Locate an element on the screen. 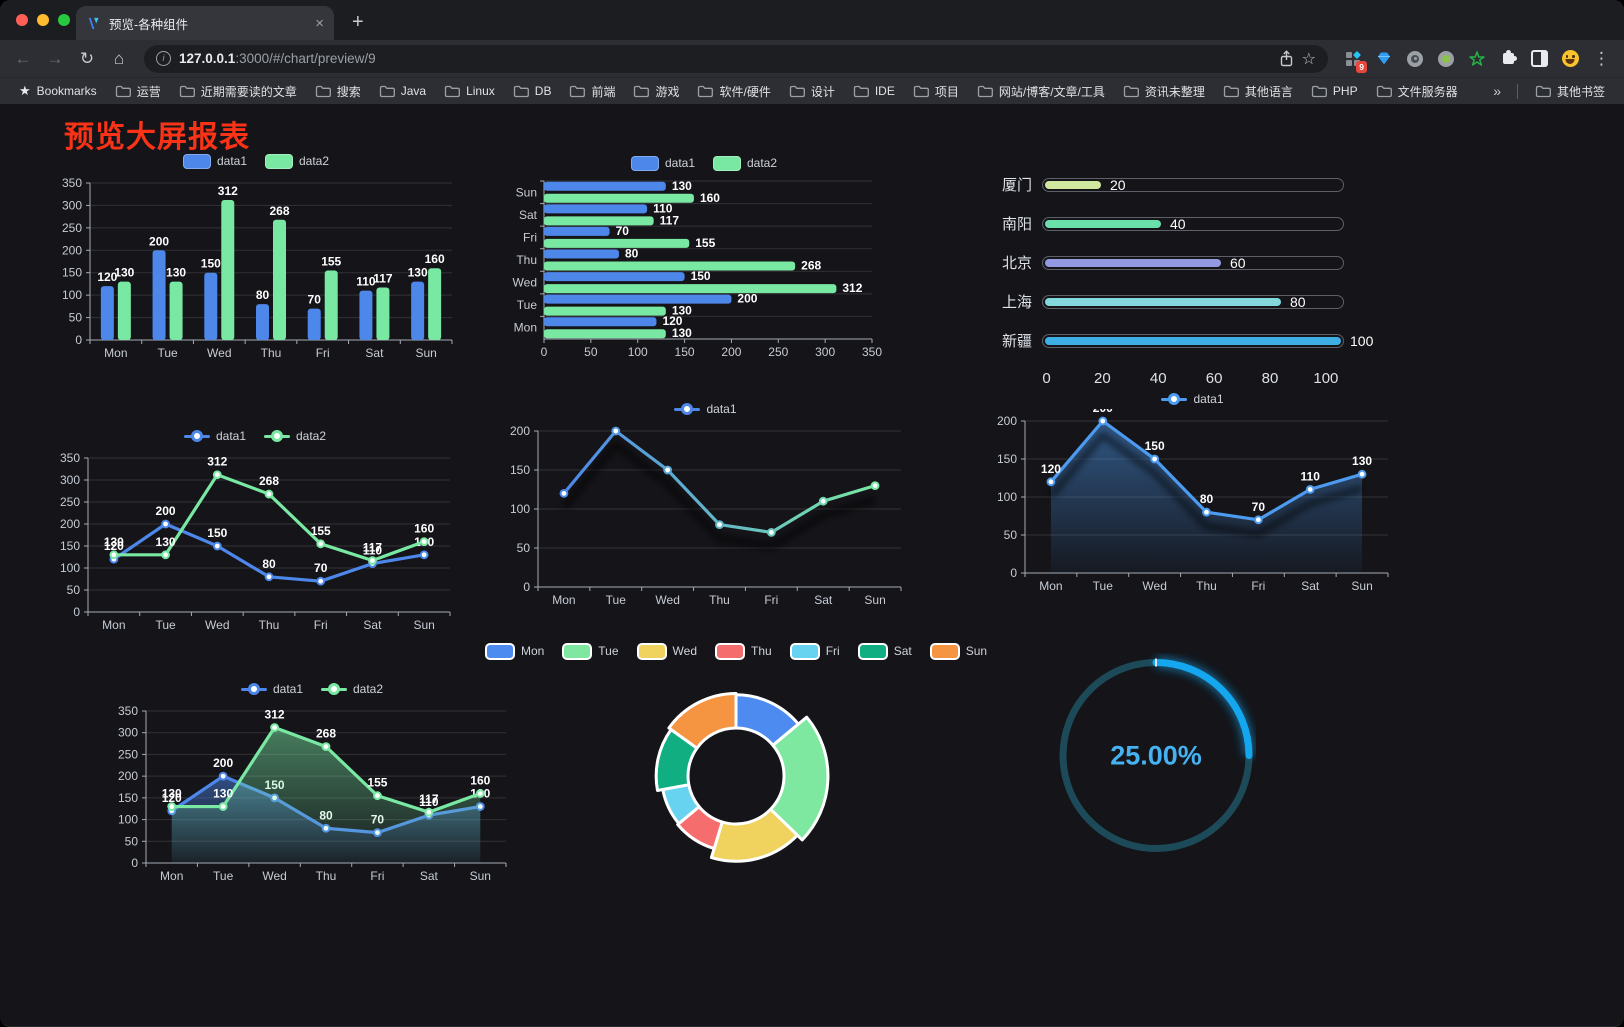 Image resolution: width=1624 pixels, height=1027 pixels. address-bar: i 127.0.0.1:3000/#/chart/preview/9 ☆ is located at coordinates (736, 58).